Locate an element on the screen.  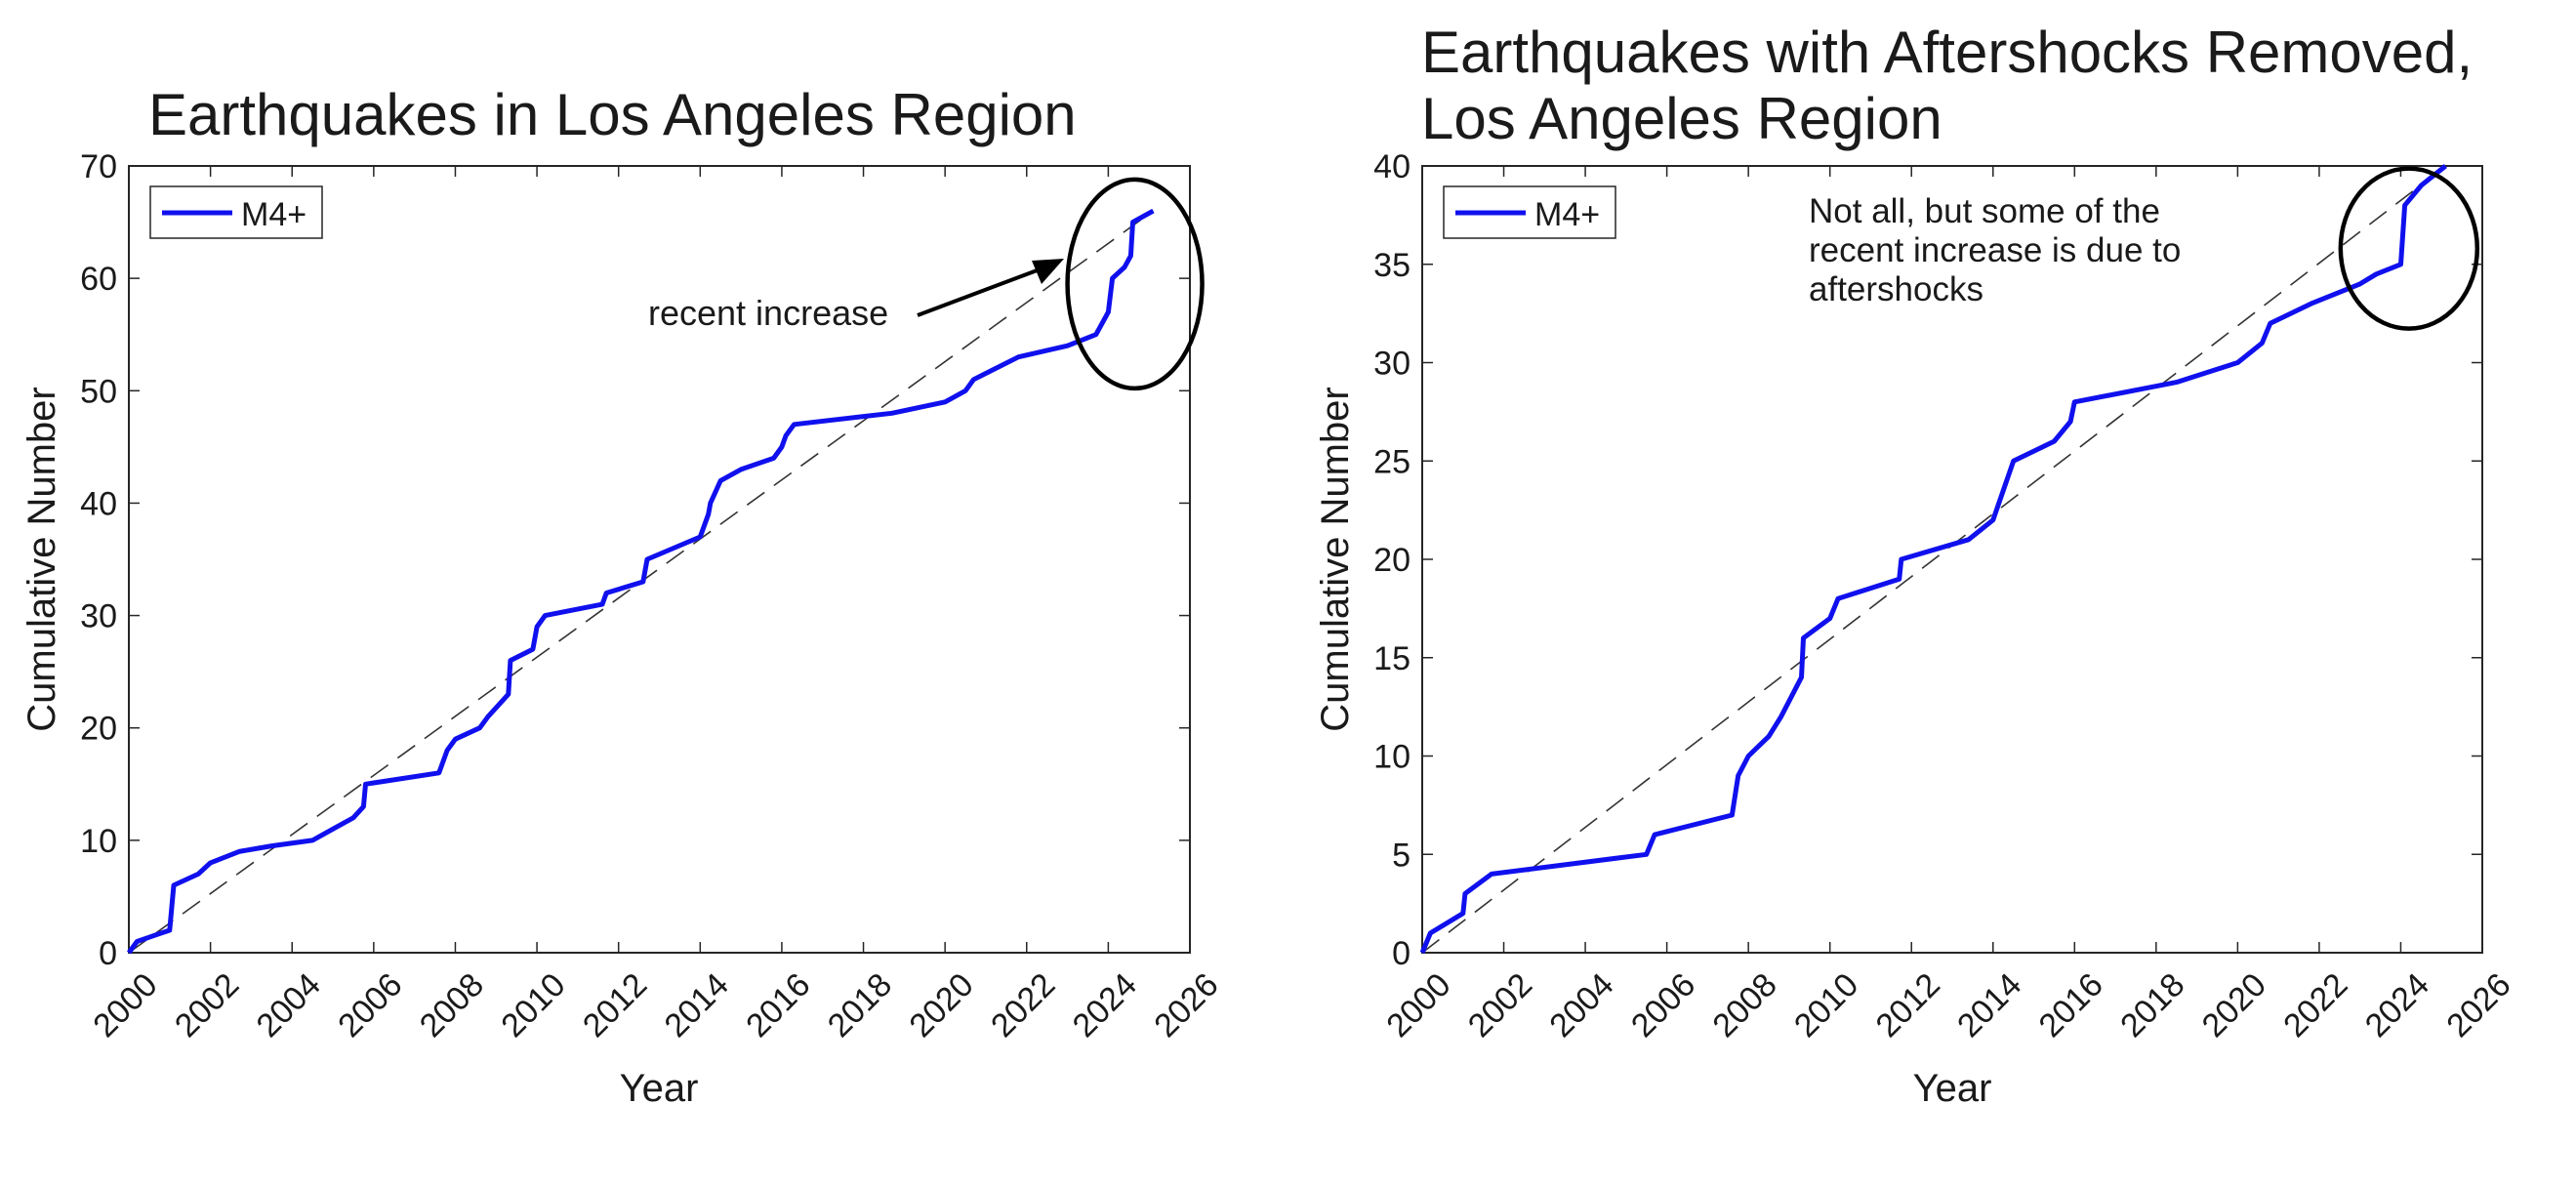
annotation-text-line-3: aftershocks is located at coordinates (1896, 289).